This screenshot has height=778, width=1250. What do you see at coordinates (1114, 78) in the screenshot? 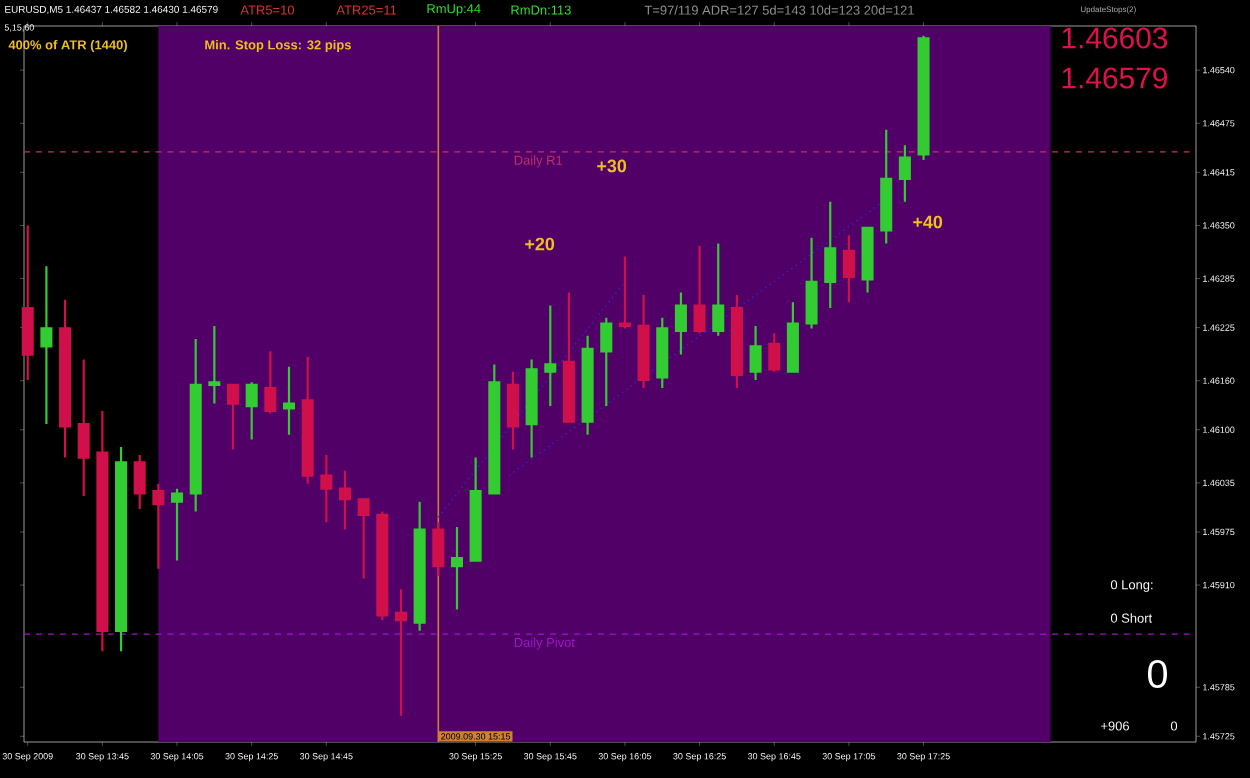
I see `annotation: 1.46579` at bounding box center [1114, 78].